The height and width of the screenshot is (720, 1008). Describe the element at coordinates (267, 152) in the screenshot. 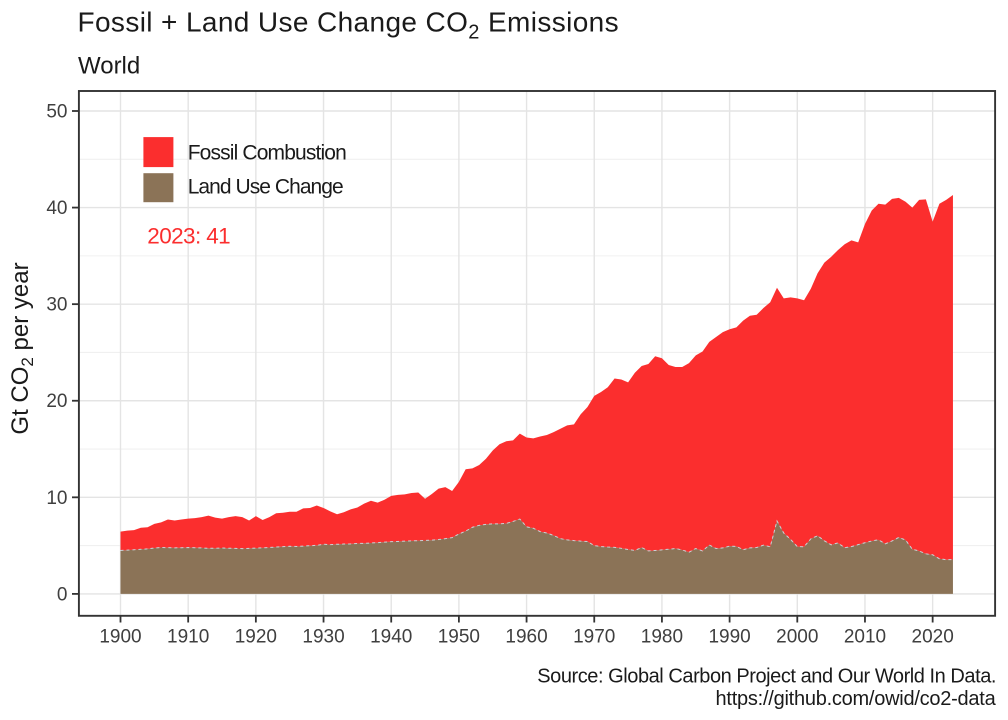

I see `svg-text: Fossil Combustion` at that location.